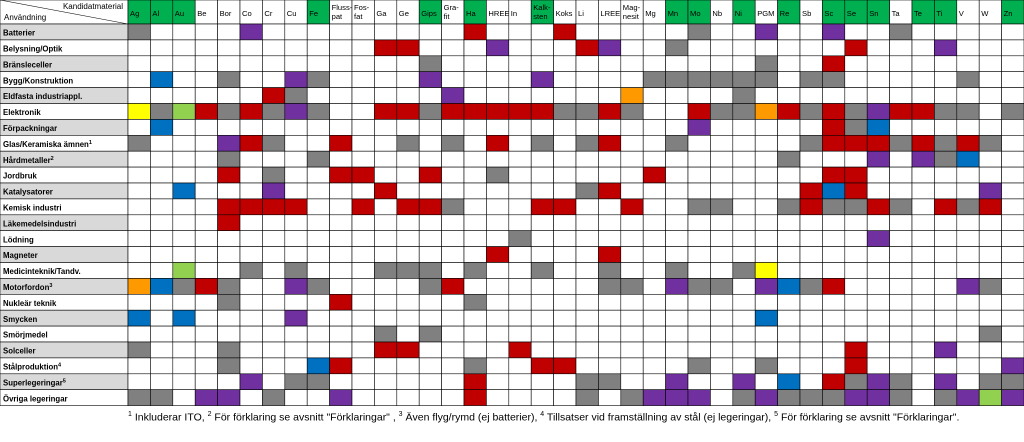 This screenshot has height=442, width=1024. Describe the element at coordinates (632, 12) in the screenshot. I see `column-header-label: Mag-nesit` at that location.